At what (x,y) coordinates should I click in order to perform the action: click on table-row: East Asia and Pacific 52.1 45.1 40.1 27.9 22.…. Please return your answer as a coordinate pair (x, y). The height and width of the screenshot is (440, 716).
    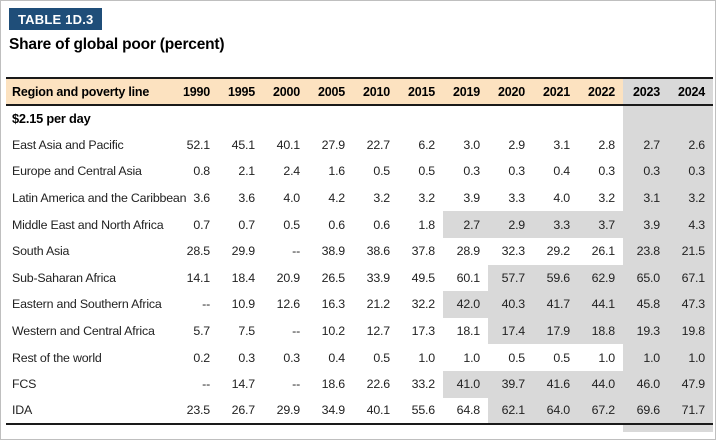
    Looking at the image, I should click on (359, 145).